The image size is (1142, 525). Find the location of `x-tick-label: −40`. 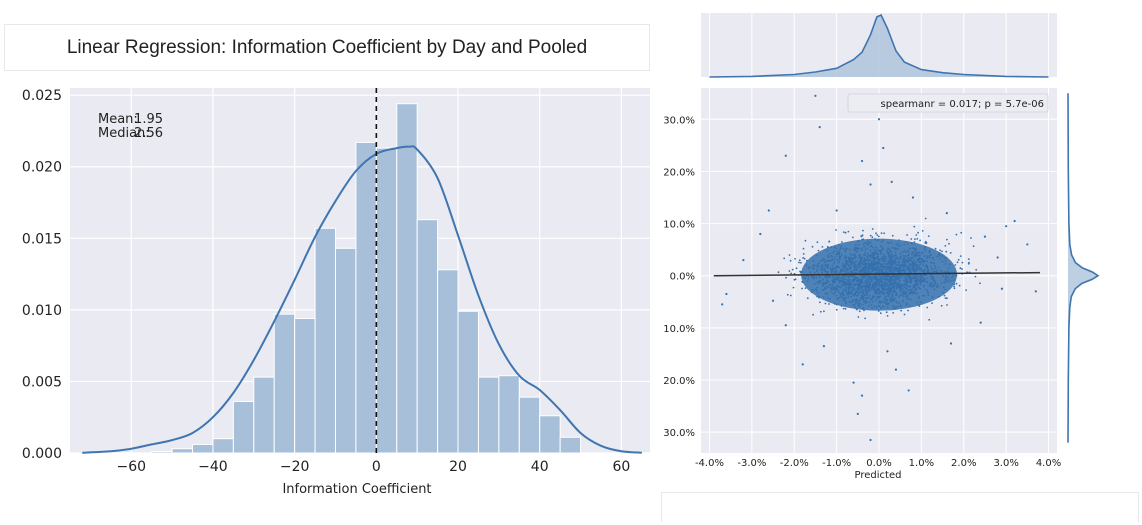

x-tick-label: −40 is located at coordinates (213, 467).